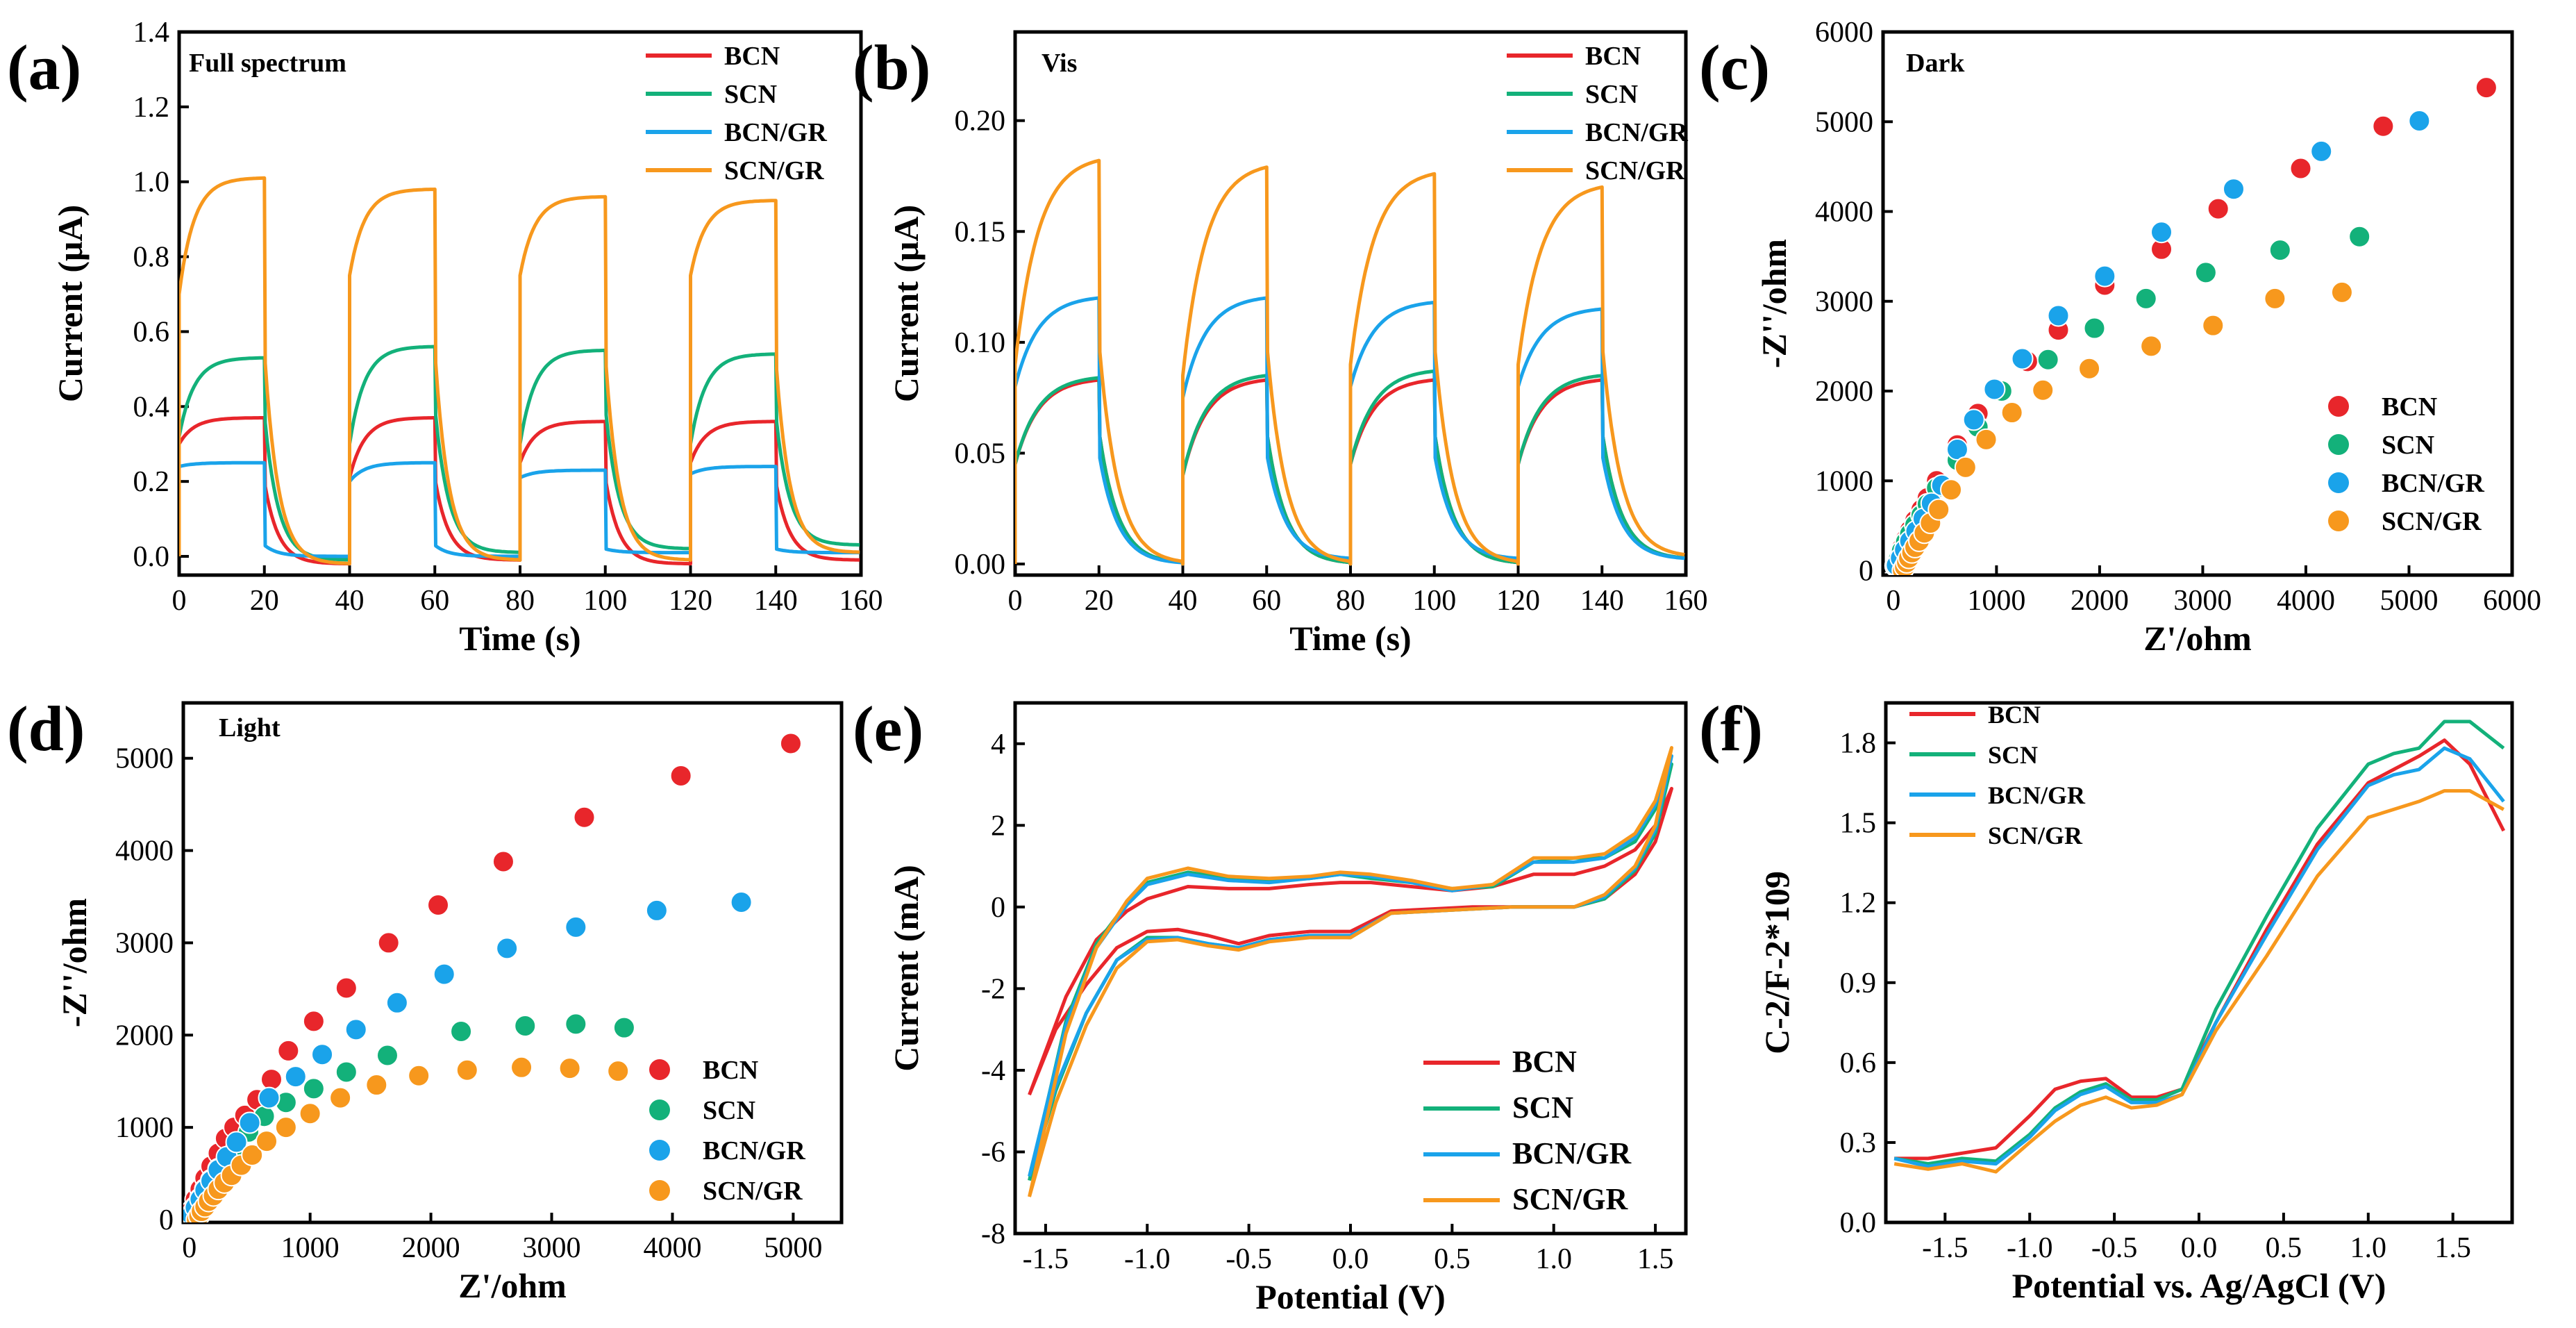  I want to click on panel-label: (b), so click(891, 67).